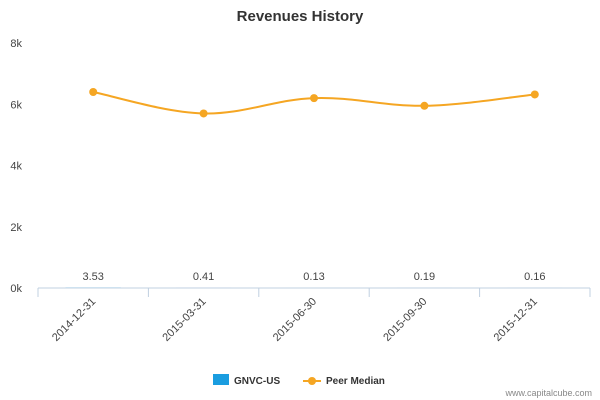  Describe the element at coordinates (516, 320) in the screenshot. I see `x-tick-label: 2015-12-31` at that location.